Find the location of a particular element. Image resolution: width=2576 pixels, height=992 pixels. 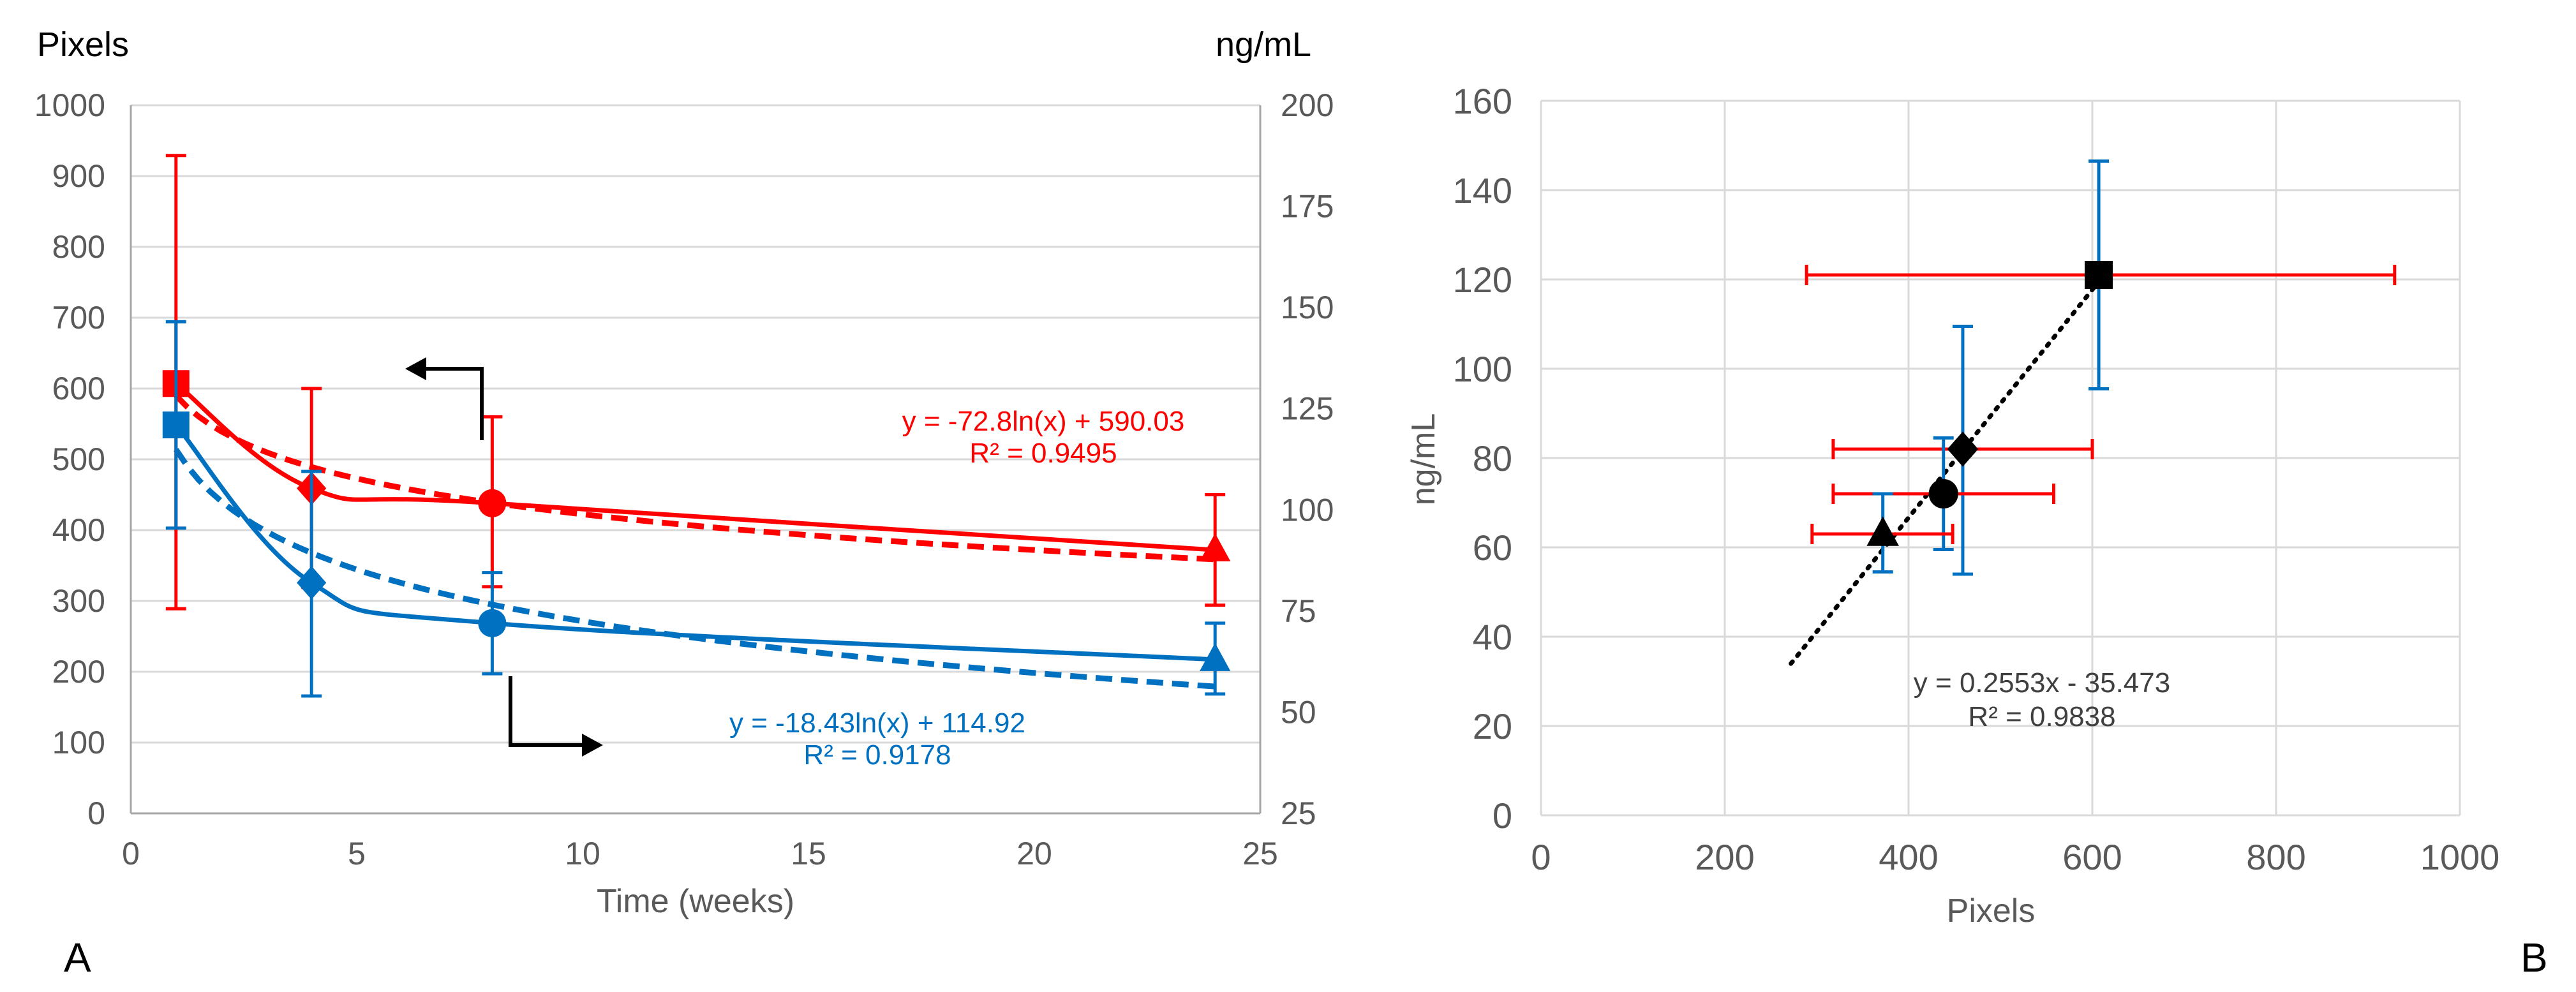

chart-a-x-tick-label: 5 is located at coordinates (357, 853).